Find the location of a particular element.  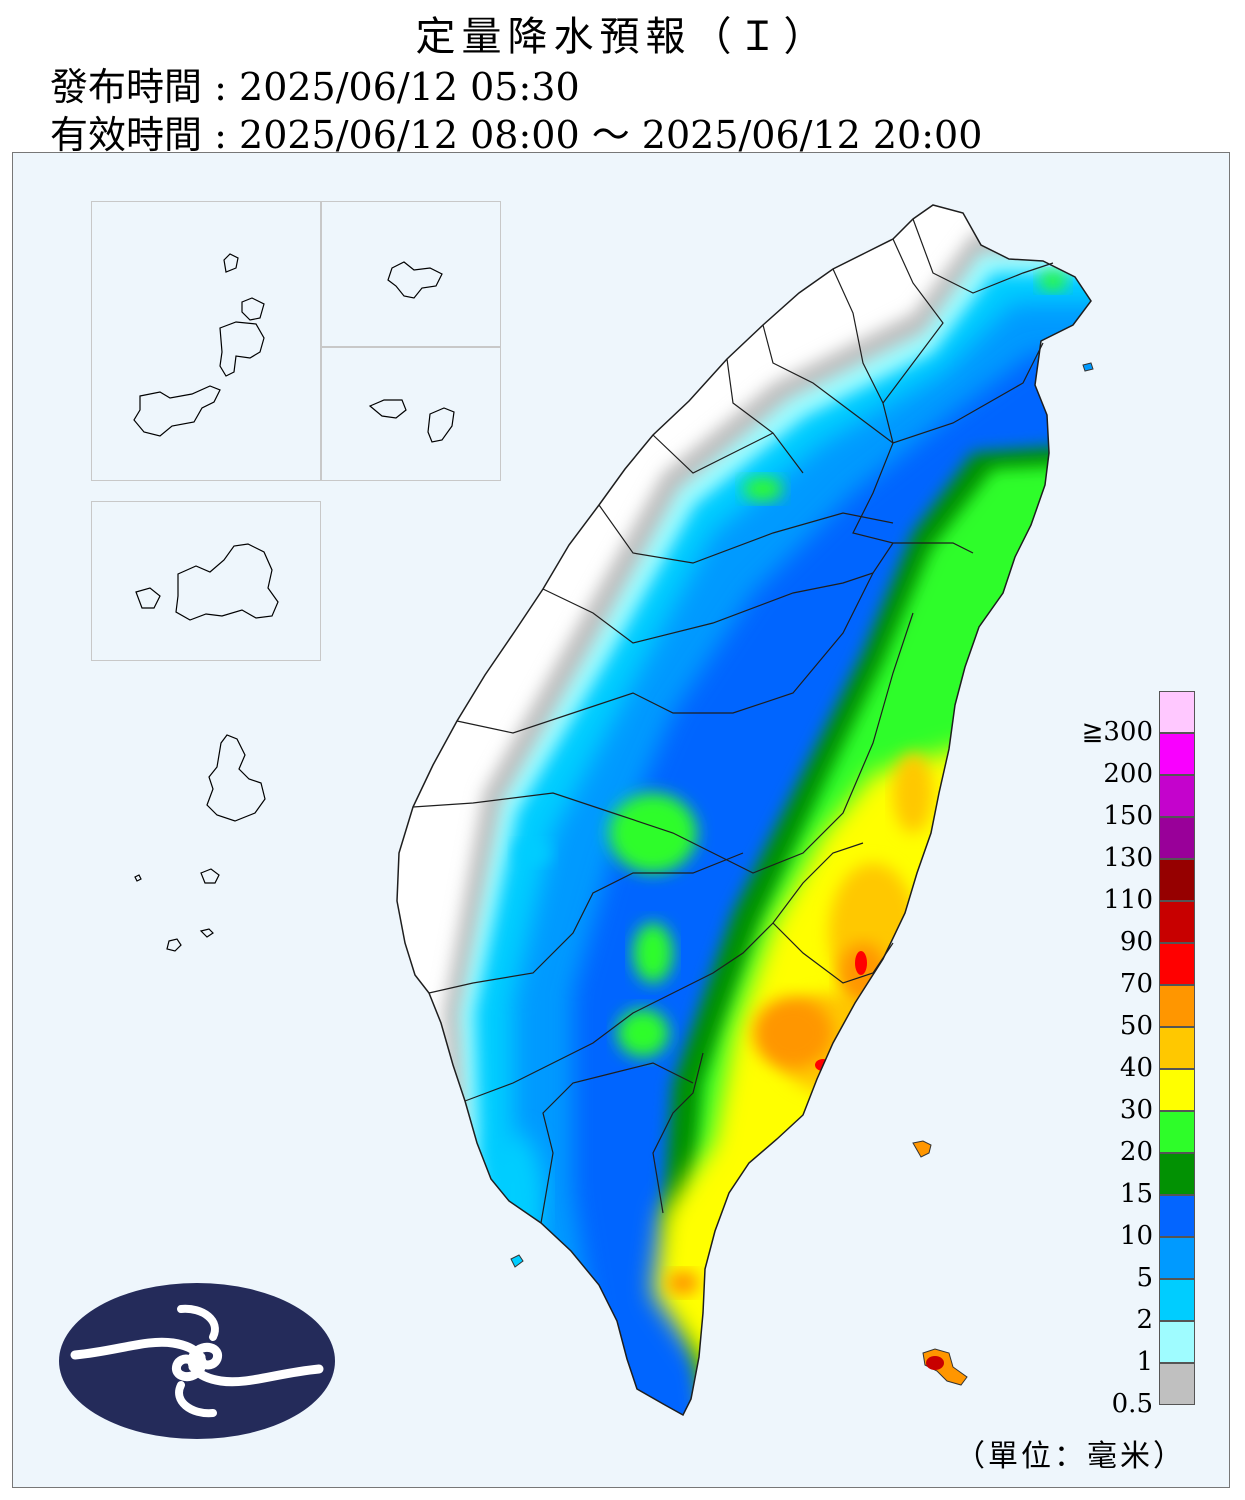

legend-label: 40 is located at coordinates (1136, 1068).